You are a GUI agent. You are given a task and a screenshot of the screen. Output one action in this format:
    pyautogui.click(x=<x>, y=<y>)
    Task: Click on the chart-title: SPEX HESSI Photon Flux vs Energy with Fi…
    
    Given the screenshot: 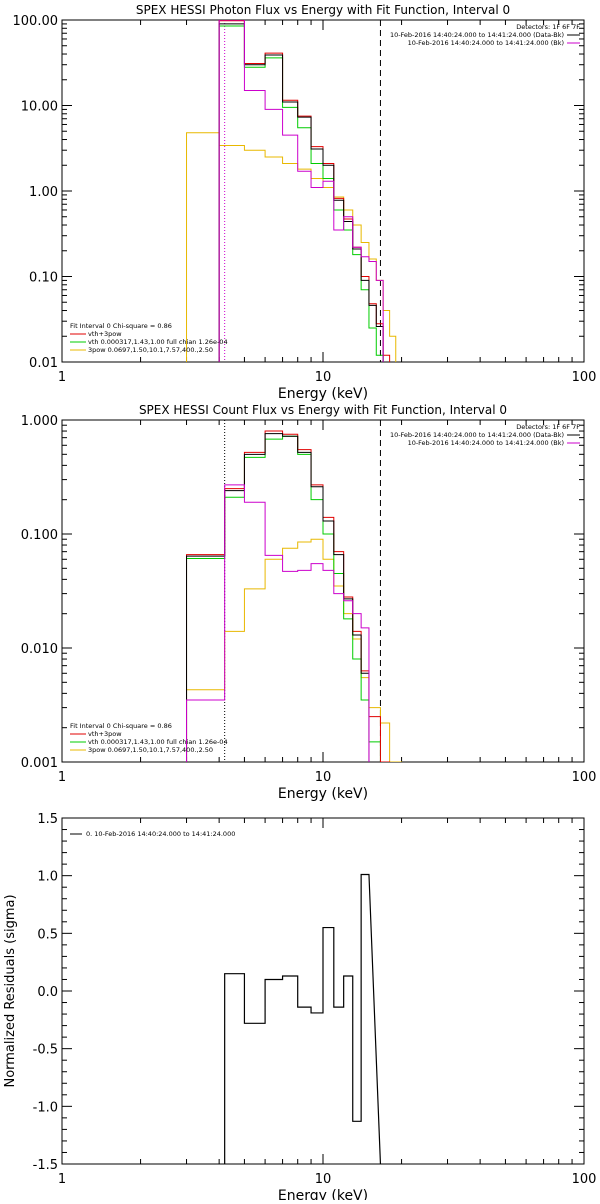 What is the action you would take?
    pyautogui.click(x=323, y=10)
    